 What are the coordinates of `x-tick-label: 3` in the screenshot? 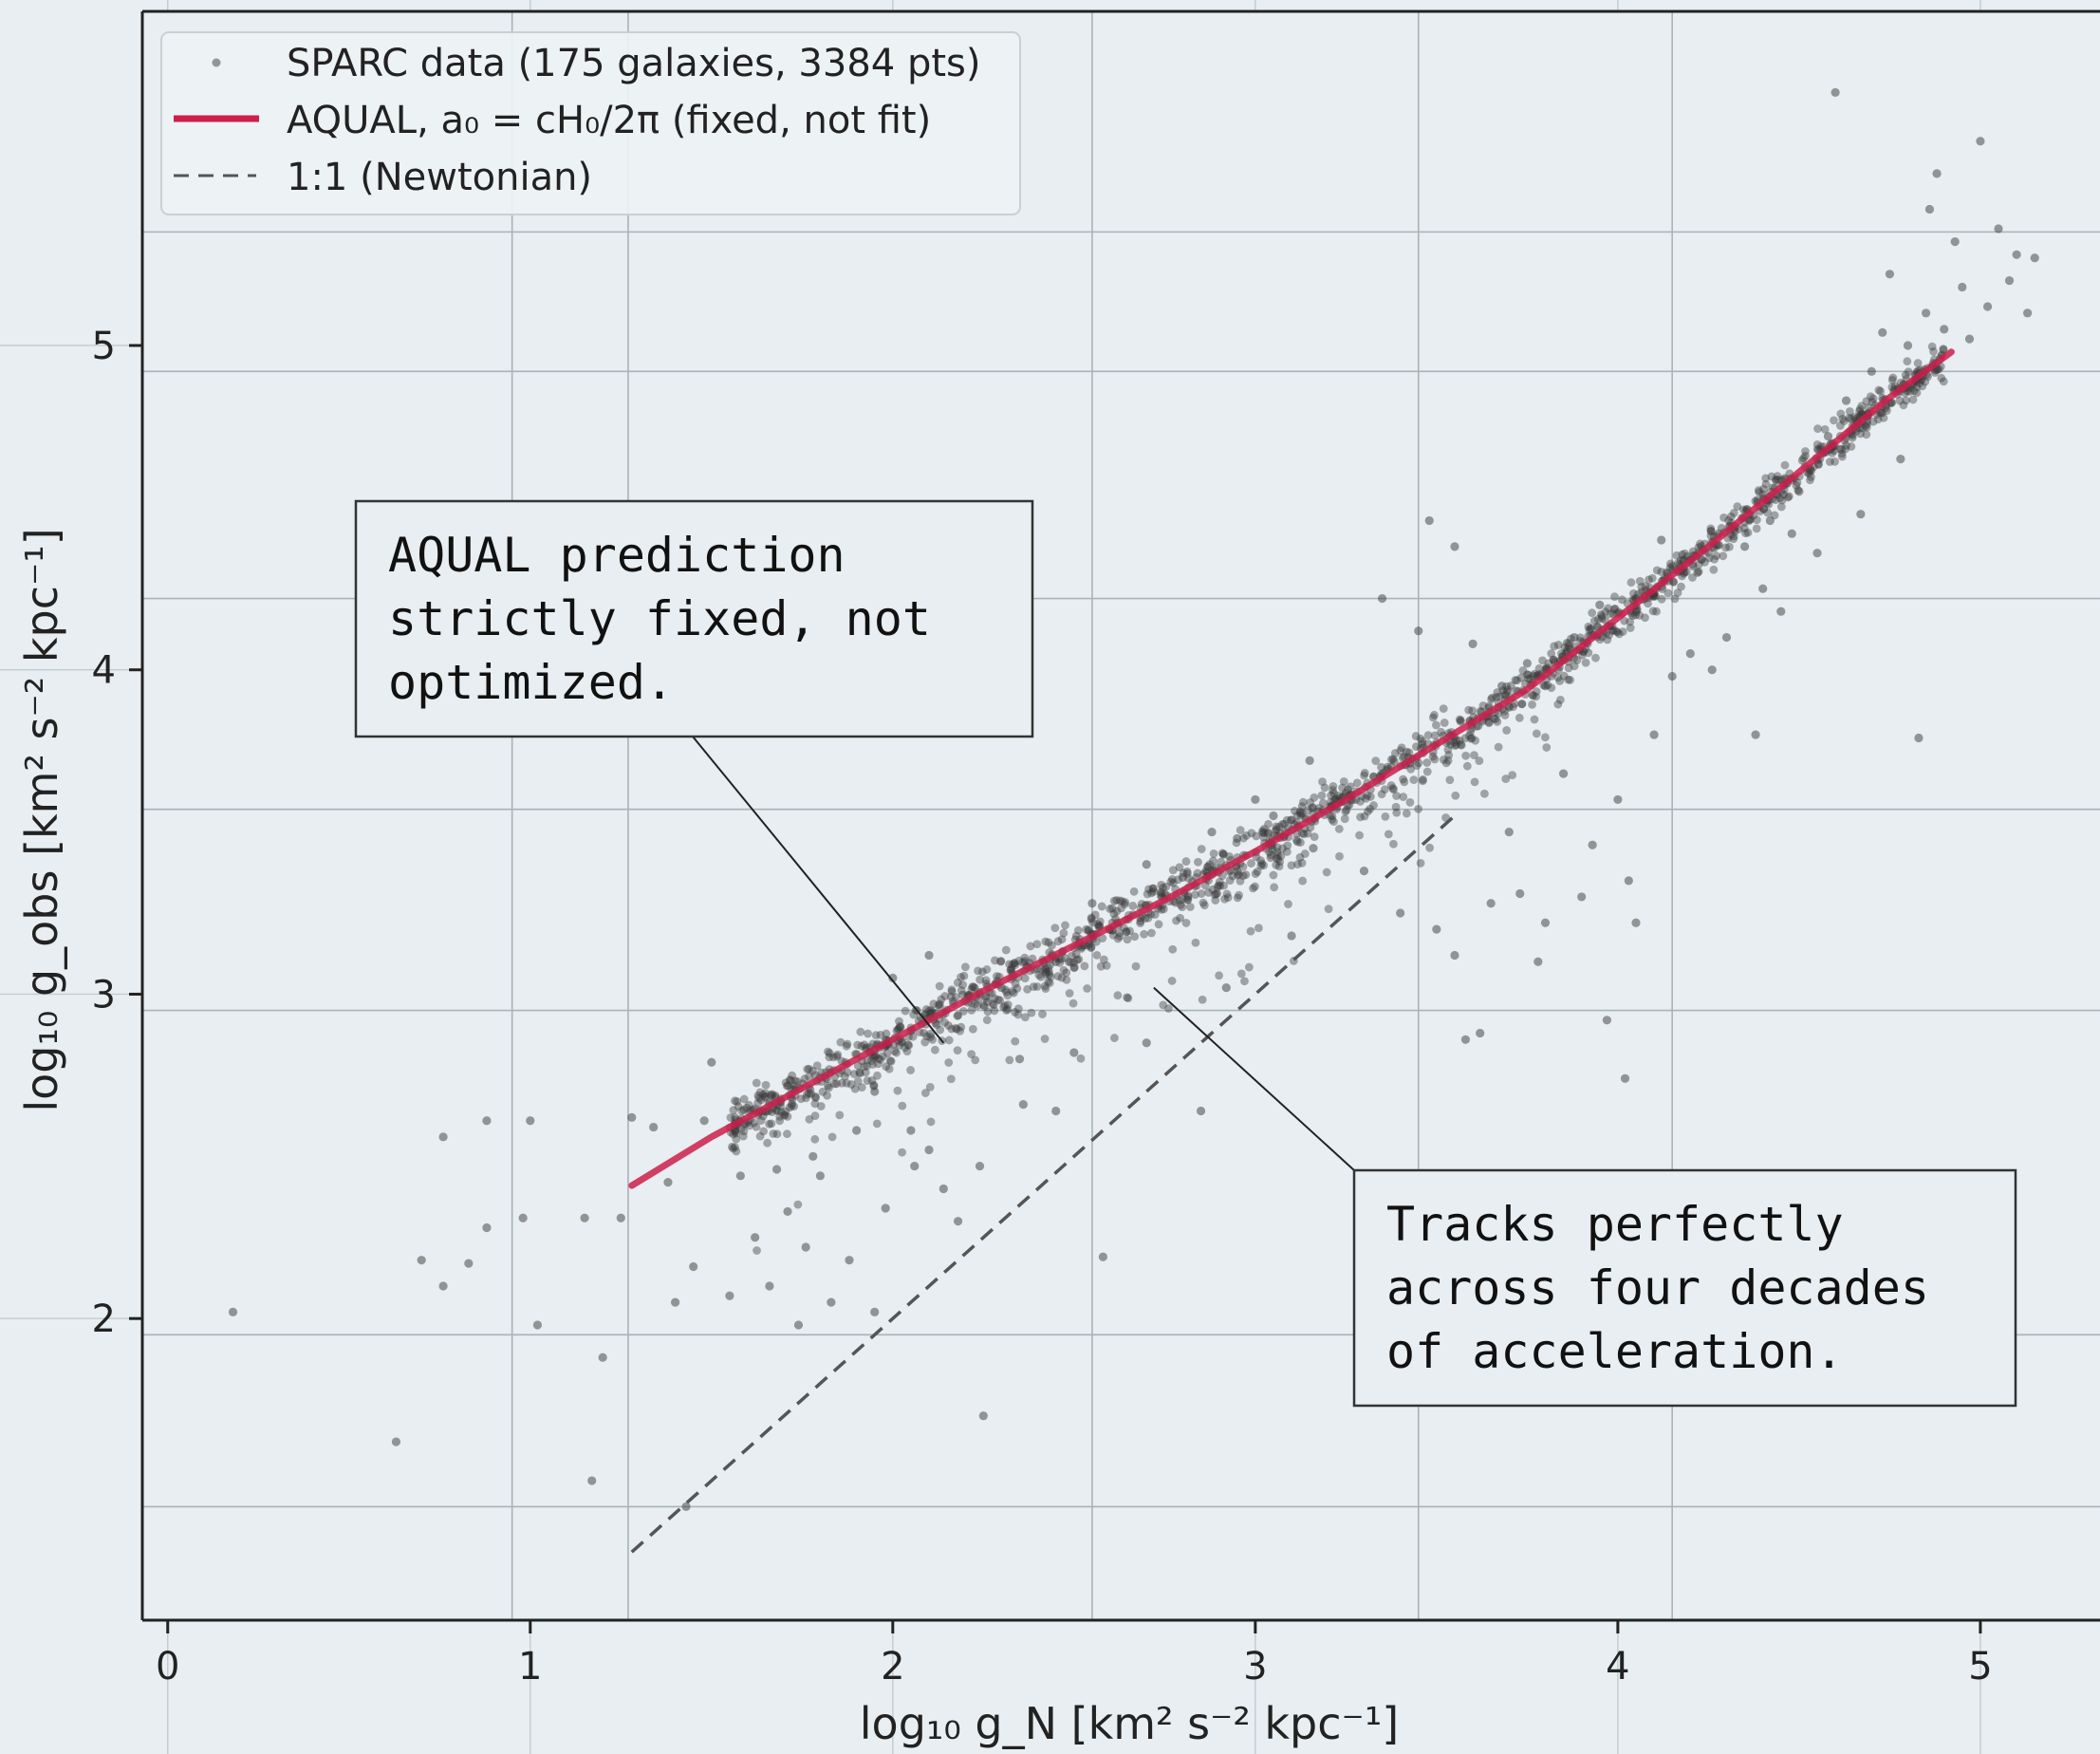 It's located at (1255, 1667).